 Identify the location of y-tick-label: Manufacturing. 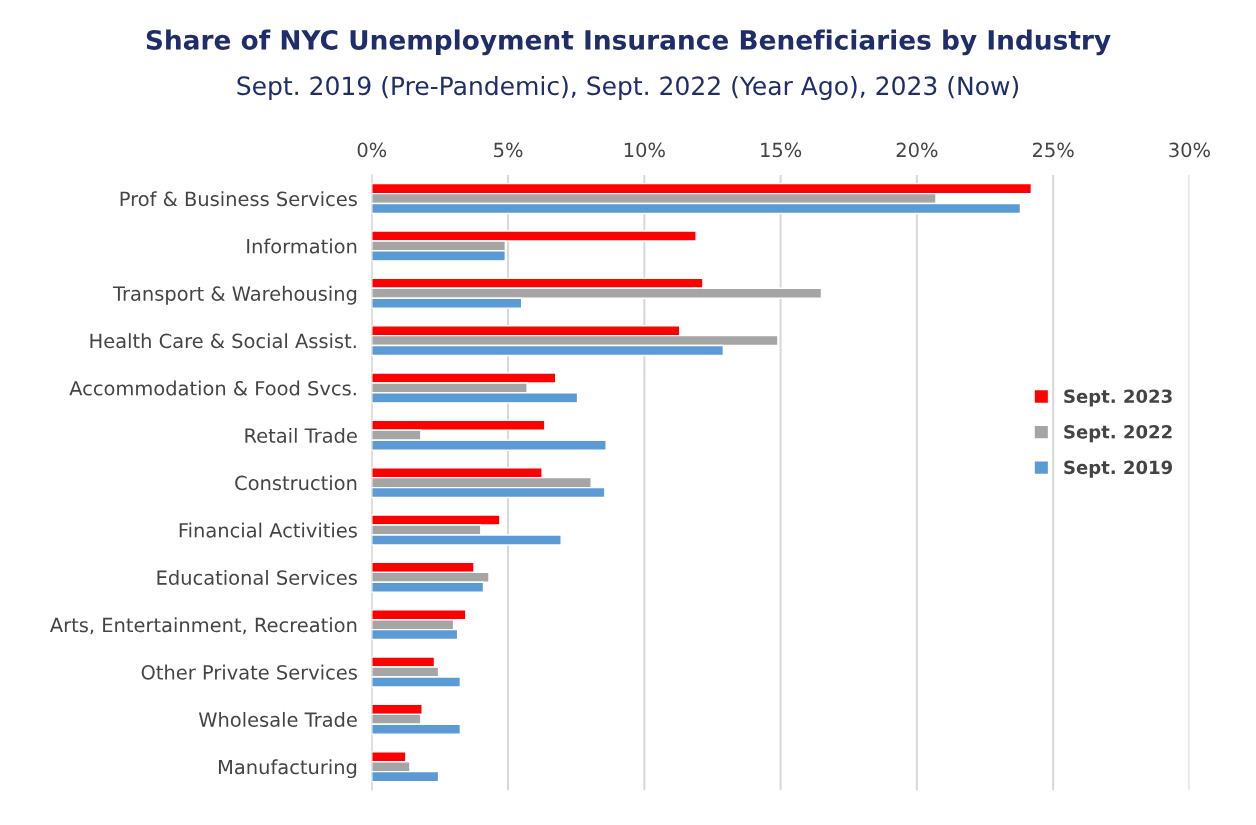
(288, 769).